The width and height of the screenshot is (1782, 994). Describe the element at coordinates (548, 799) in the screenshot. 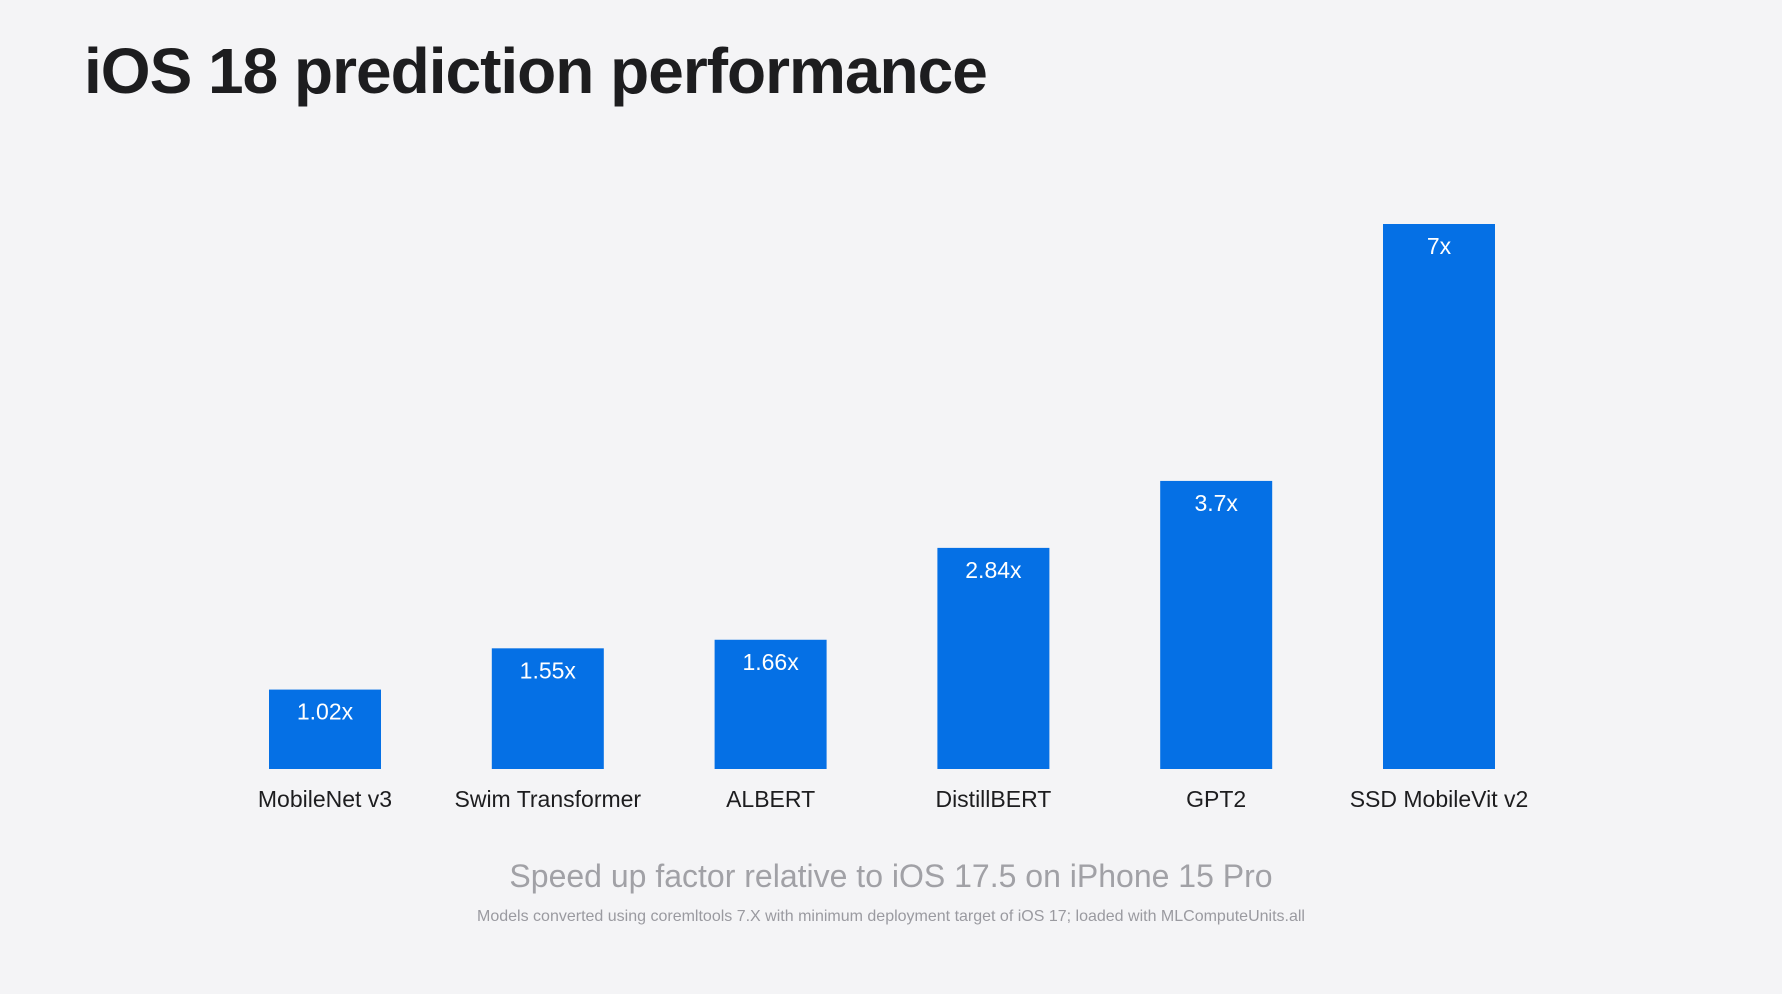

I see `category-label: Swim Transformer` at that location.